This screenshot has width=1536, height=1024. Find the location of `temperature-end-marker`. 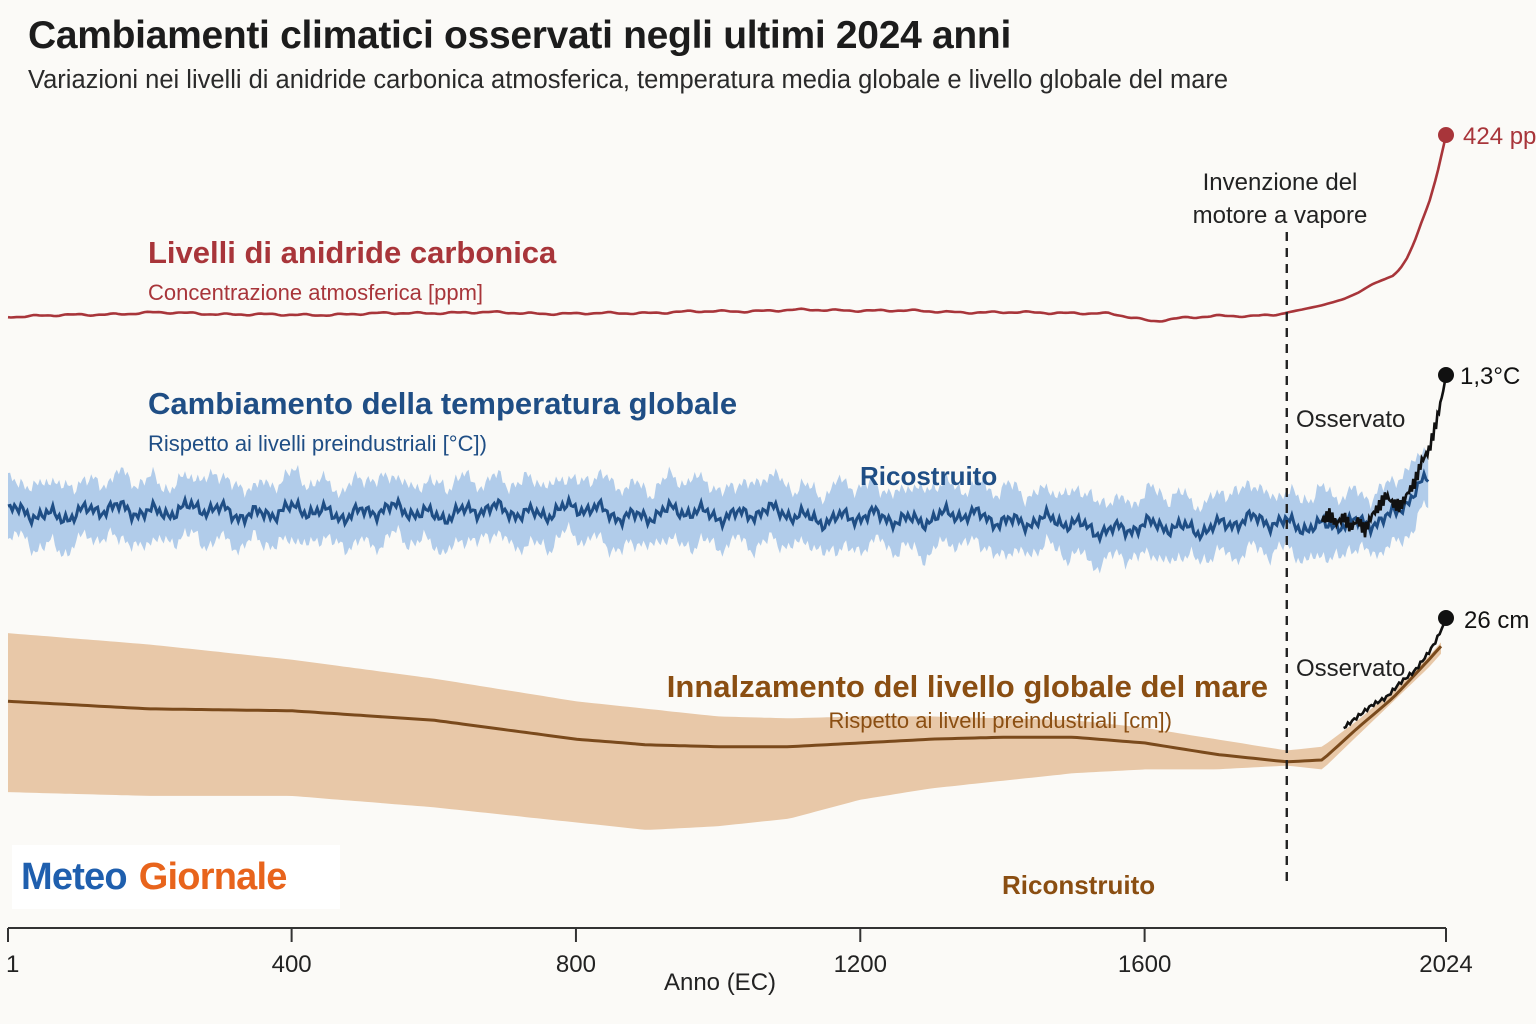

temperature-end-marker is located at coordinates (1446, 375).